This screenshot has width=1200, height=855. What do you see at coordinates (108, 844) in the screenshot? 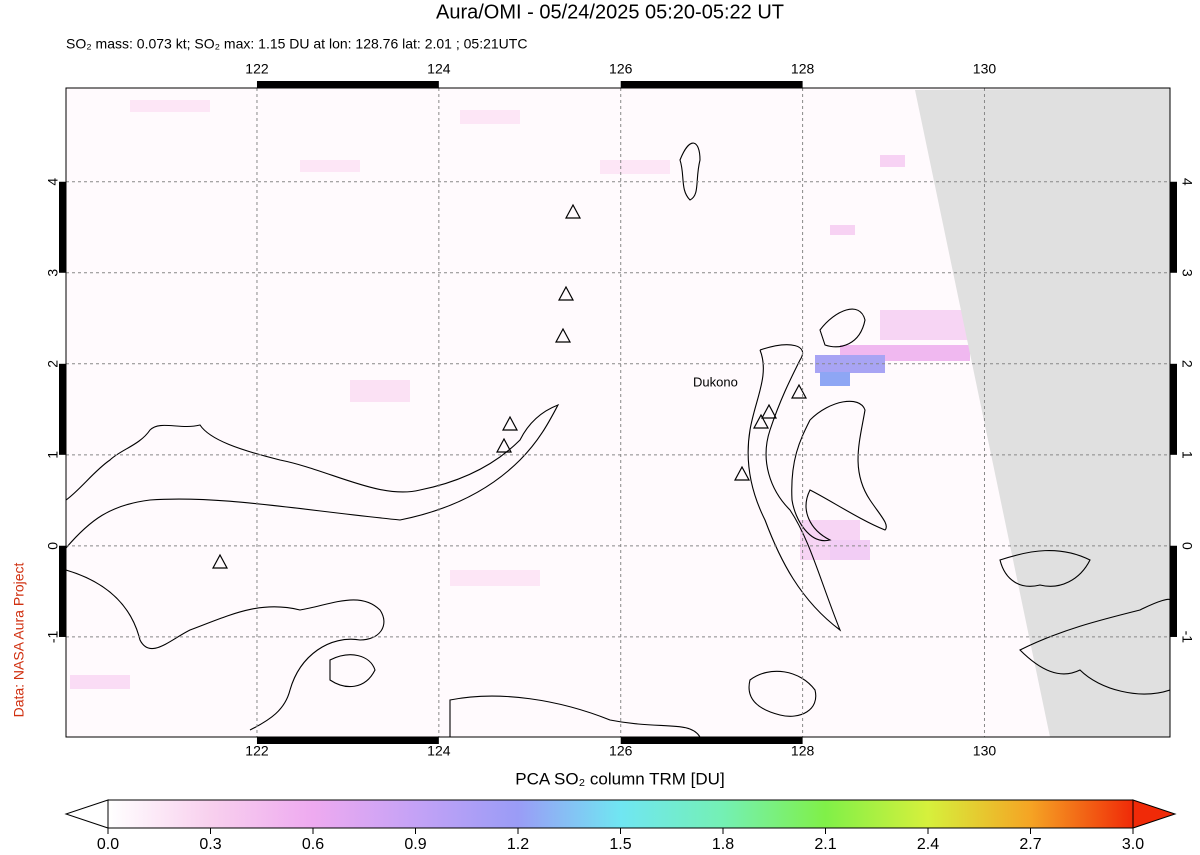
I see `colorbar-tick-label: 0.0` at bounding box center [108, 844].